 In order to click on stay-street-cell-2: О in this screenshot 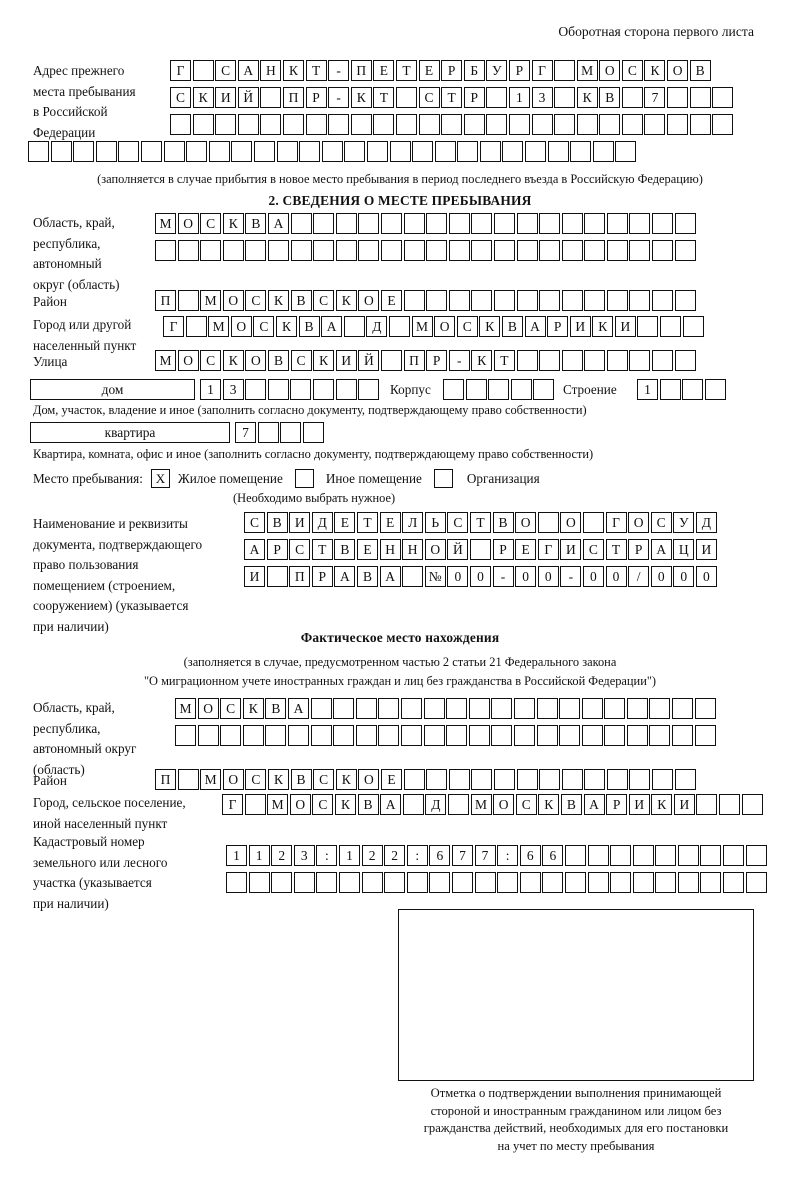, I will do `click(188, 360)`.